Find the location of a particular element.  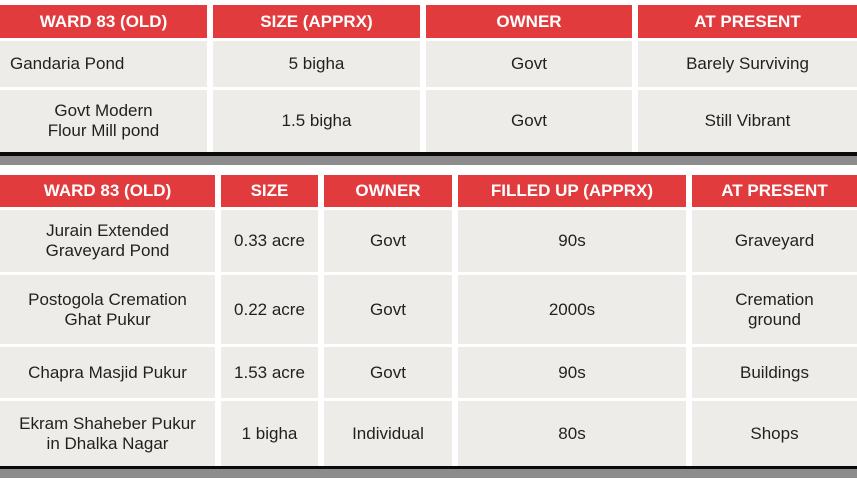

cell-filled-up: 80s is located at coordinates (572, 433).